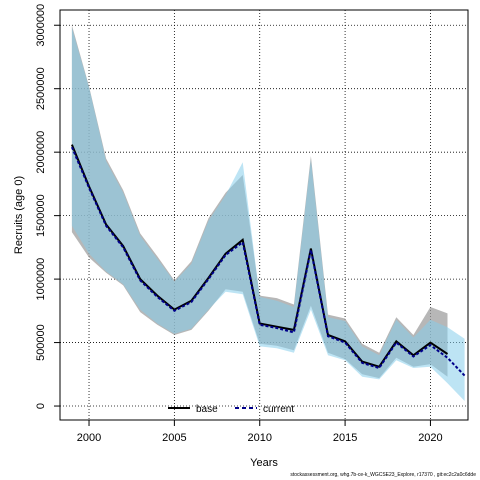 This screenshot has height=480, width=480. I want to click on x-axis: 2000 2005 2010 2015 2020, so click(260, 432).